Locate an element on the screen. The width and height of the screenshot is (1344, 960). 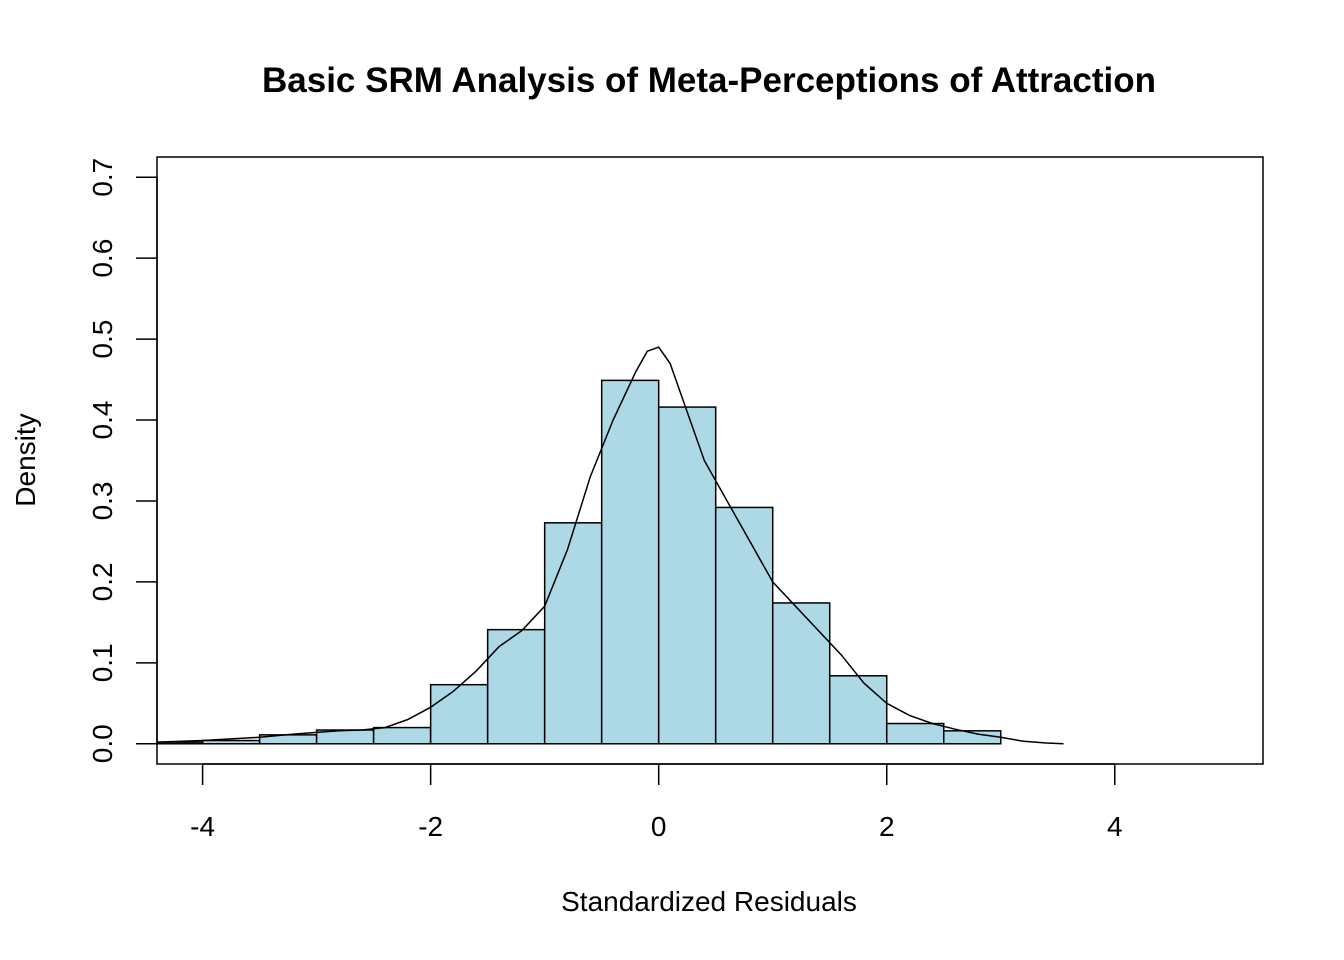
y-tick-label: 0.2 is located at coordinates (102, 581).